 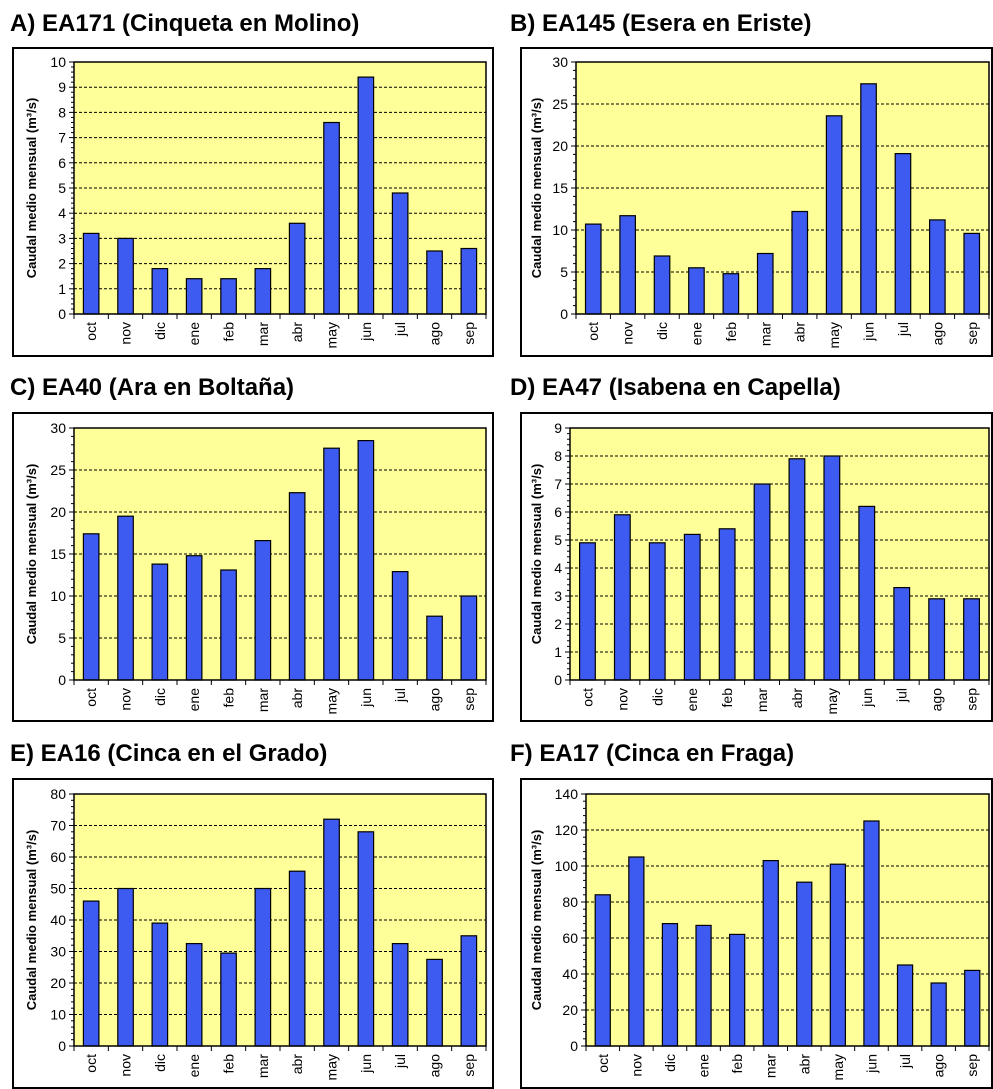 What do you see at coordinates (152, 387) in the screenshot?
I see `panel-title-c: C) EA40 (Ara en Boltaña)` at bounding box center [152, 387].